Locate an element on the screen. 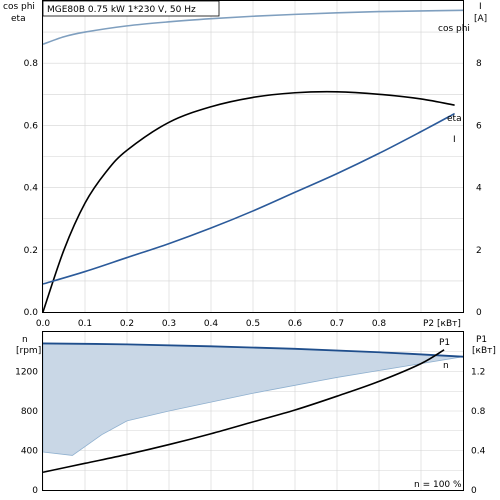 The height and width of the screenshot is (500, 500). chart-title: MGE80B 0.75 kW 1*230 V, 50 Hz is located at coordinates (121, 10).